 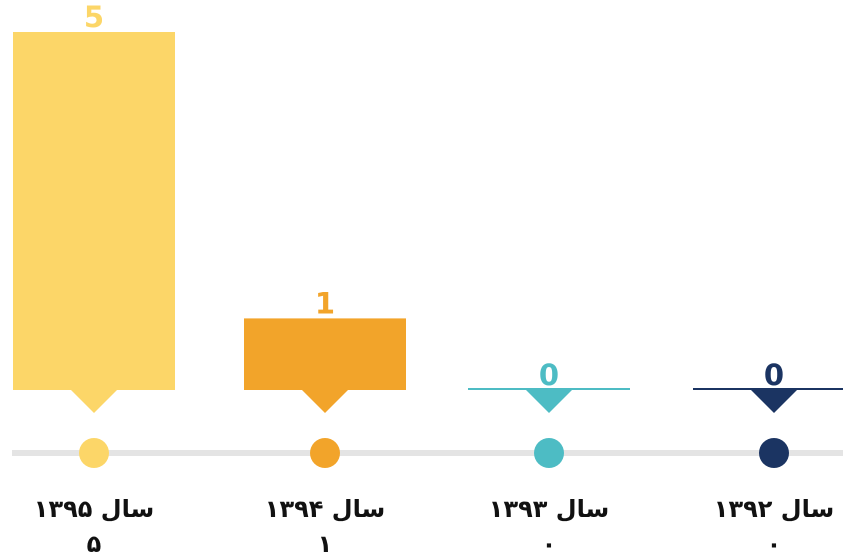 I want to click on data-label: 1, so click(x=325, y=303).